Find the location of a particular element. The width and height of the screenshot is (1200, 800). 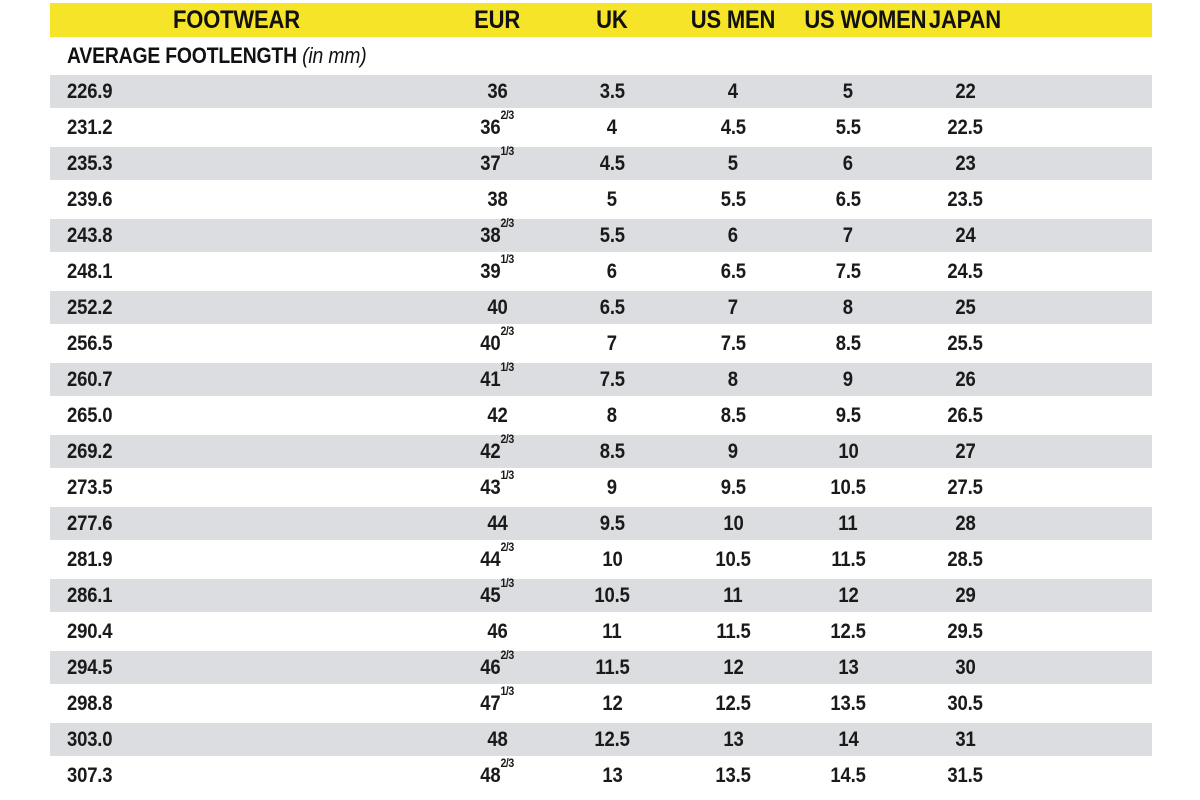

cell-us-men: 9 is located at coordinates (733, 453).